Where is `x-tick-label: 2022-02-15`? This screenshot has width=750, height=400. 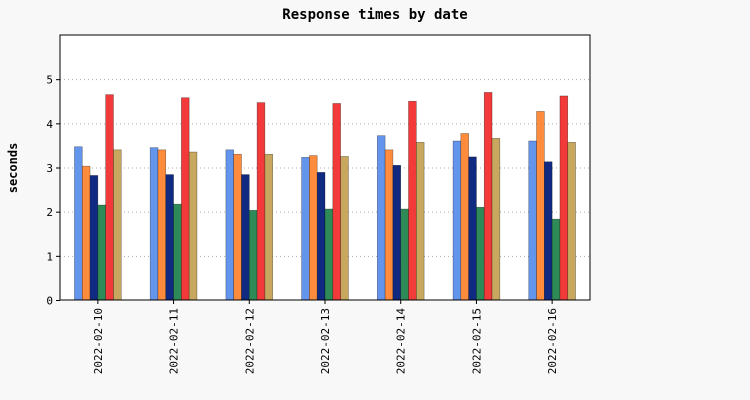 x-tick-label: 2022-02-15 is located at coordinates (476, 341).